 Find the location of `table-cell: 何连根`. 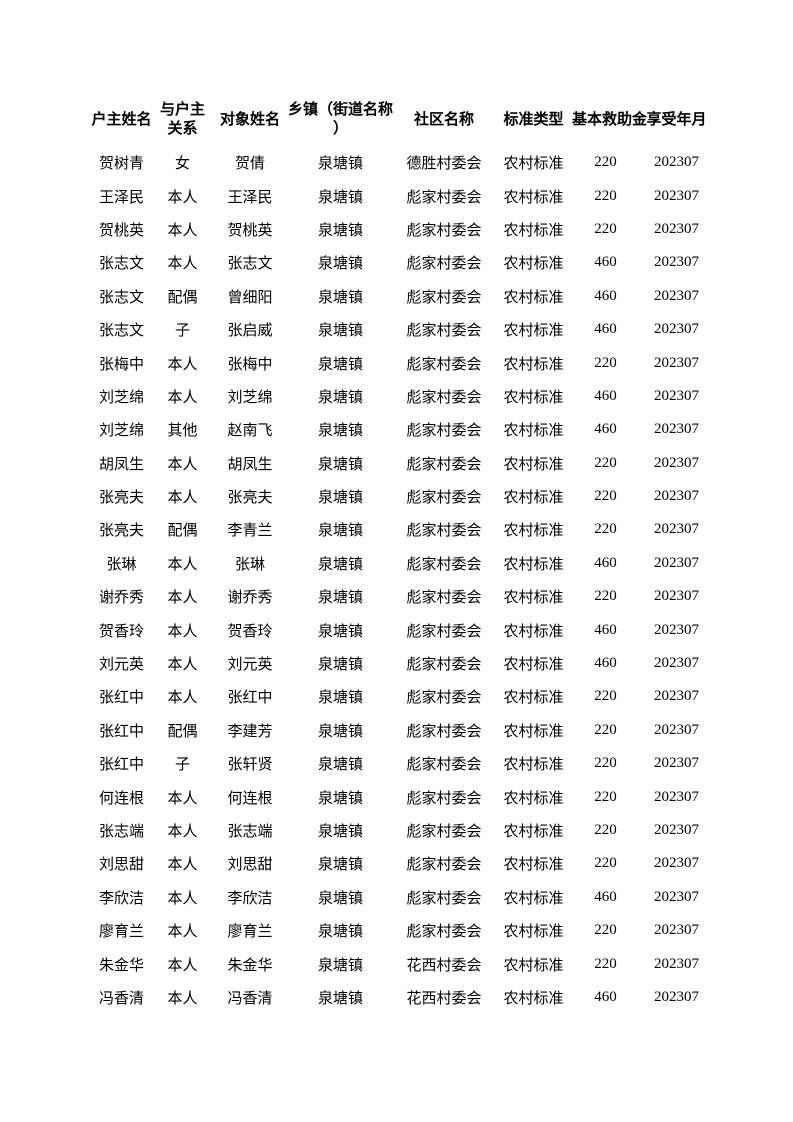

table-cell: 何连根 is located at coordinates (250, 798).